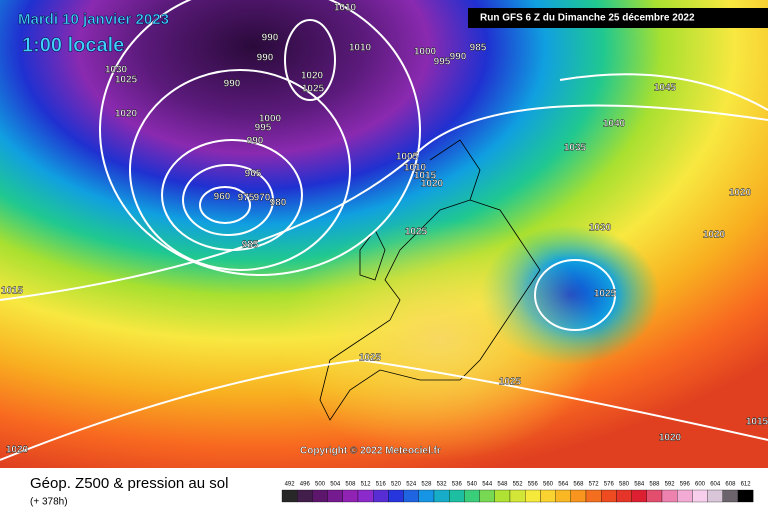 The height and width of the screenshot is (517, 768). Describe the element at coordinates (487, 485) in the screenshot. I see `scale-label: 544` at that location.